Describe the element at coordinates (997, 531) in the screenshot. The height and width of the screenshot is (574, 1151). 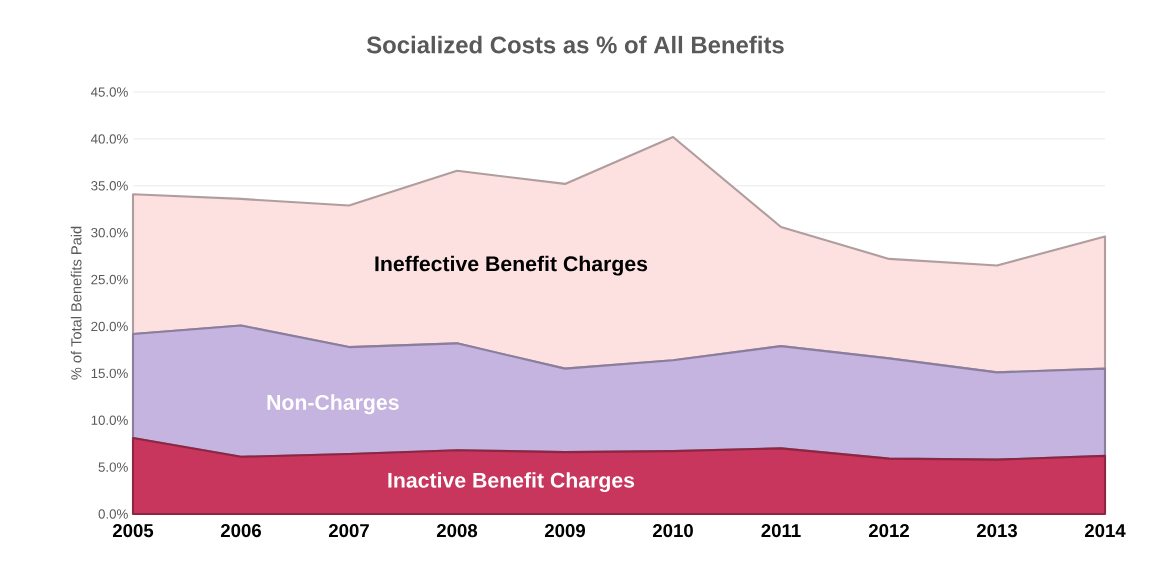
I see `x-tick-label: 2013` at that location.